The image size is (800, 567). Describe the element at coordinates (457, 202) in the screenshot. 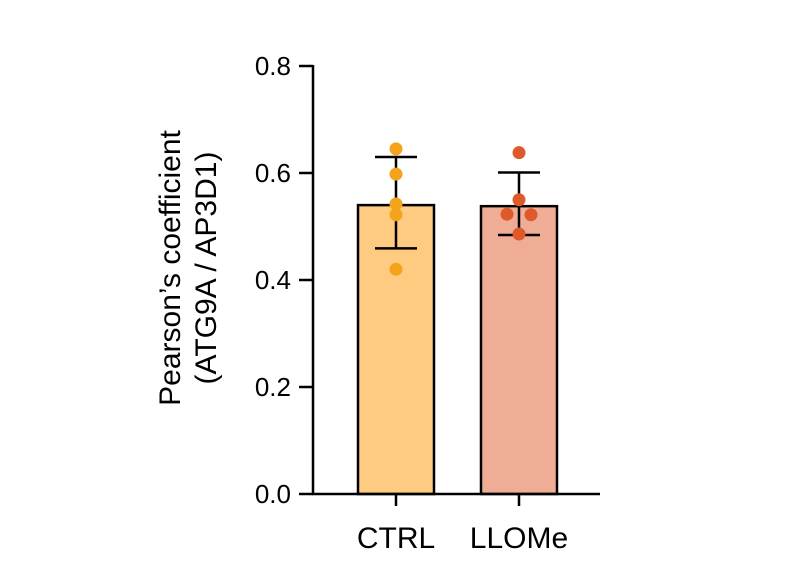

I see `error-bars-layer` at that location.